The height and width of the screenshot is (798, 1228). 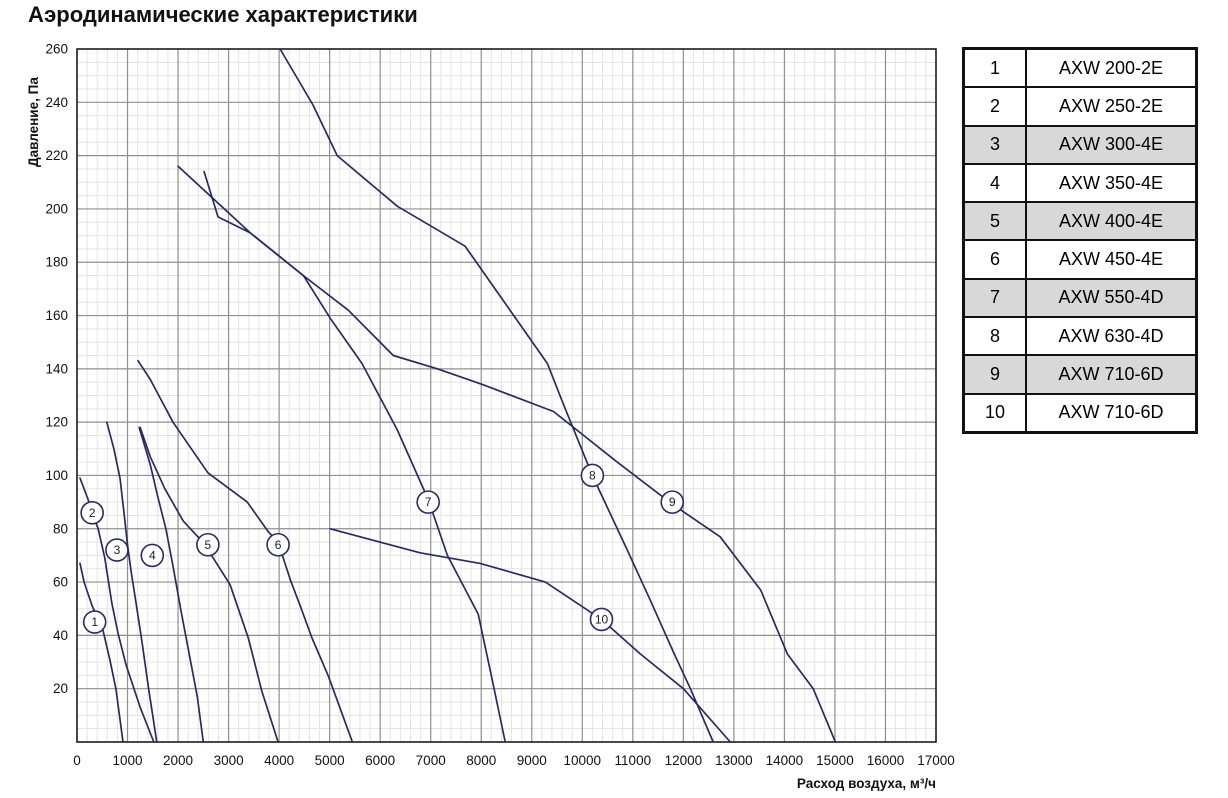 I want to click on x-tick-label: 17000, so click(x=936, y=760).